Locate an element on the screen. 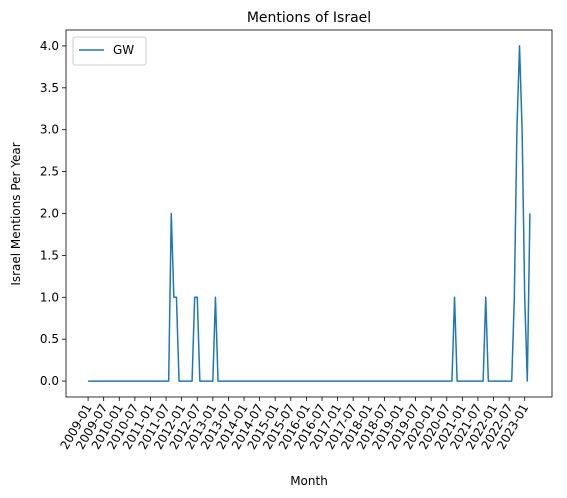  y-axis: 0.0 0.5 1.0 1.5 2.0 2.5 3.0 3.5 4.0 is located at coordinates (53, 213).